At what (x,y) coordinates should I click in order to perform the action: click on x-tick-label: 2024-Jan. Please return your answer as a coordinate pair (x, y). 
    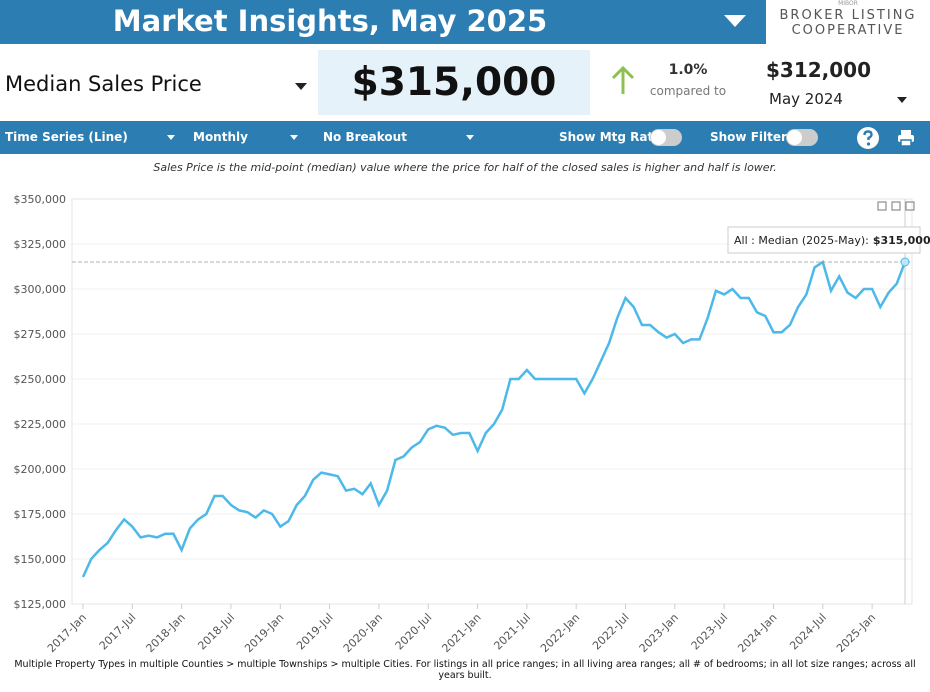
    Looking at the image, I should click on (757, 633).